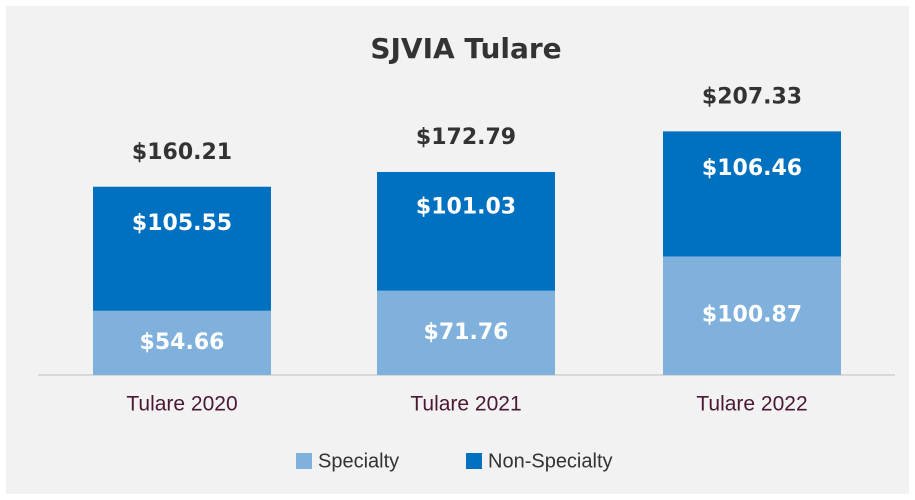 Image resolution: width=915 pixels, height=500 pixels. Describe the element at coordinates (752, 96) in the screenshot. I see `total-label: $207.33` at that location.